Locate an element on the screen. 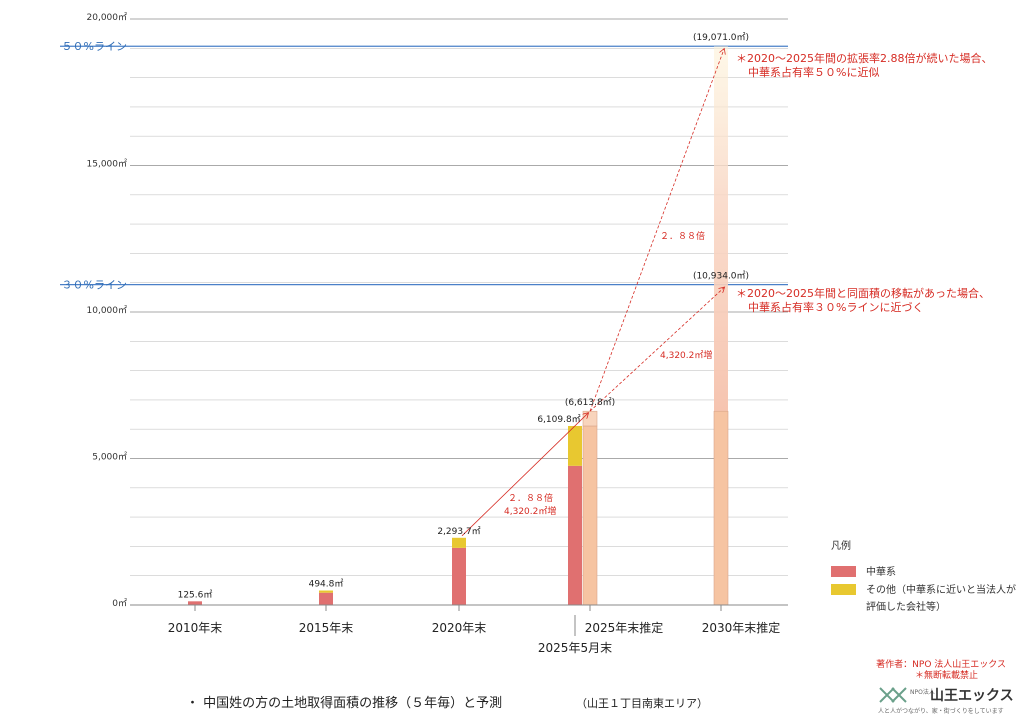 The height and width of the screenshot is (724, 1024). y-tick-label: 20,000㎡ is located at coordinates (107, 17).